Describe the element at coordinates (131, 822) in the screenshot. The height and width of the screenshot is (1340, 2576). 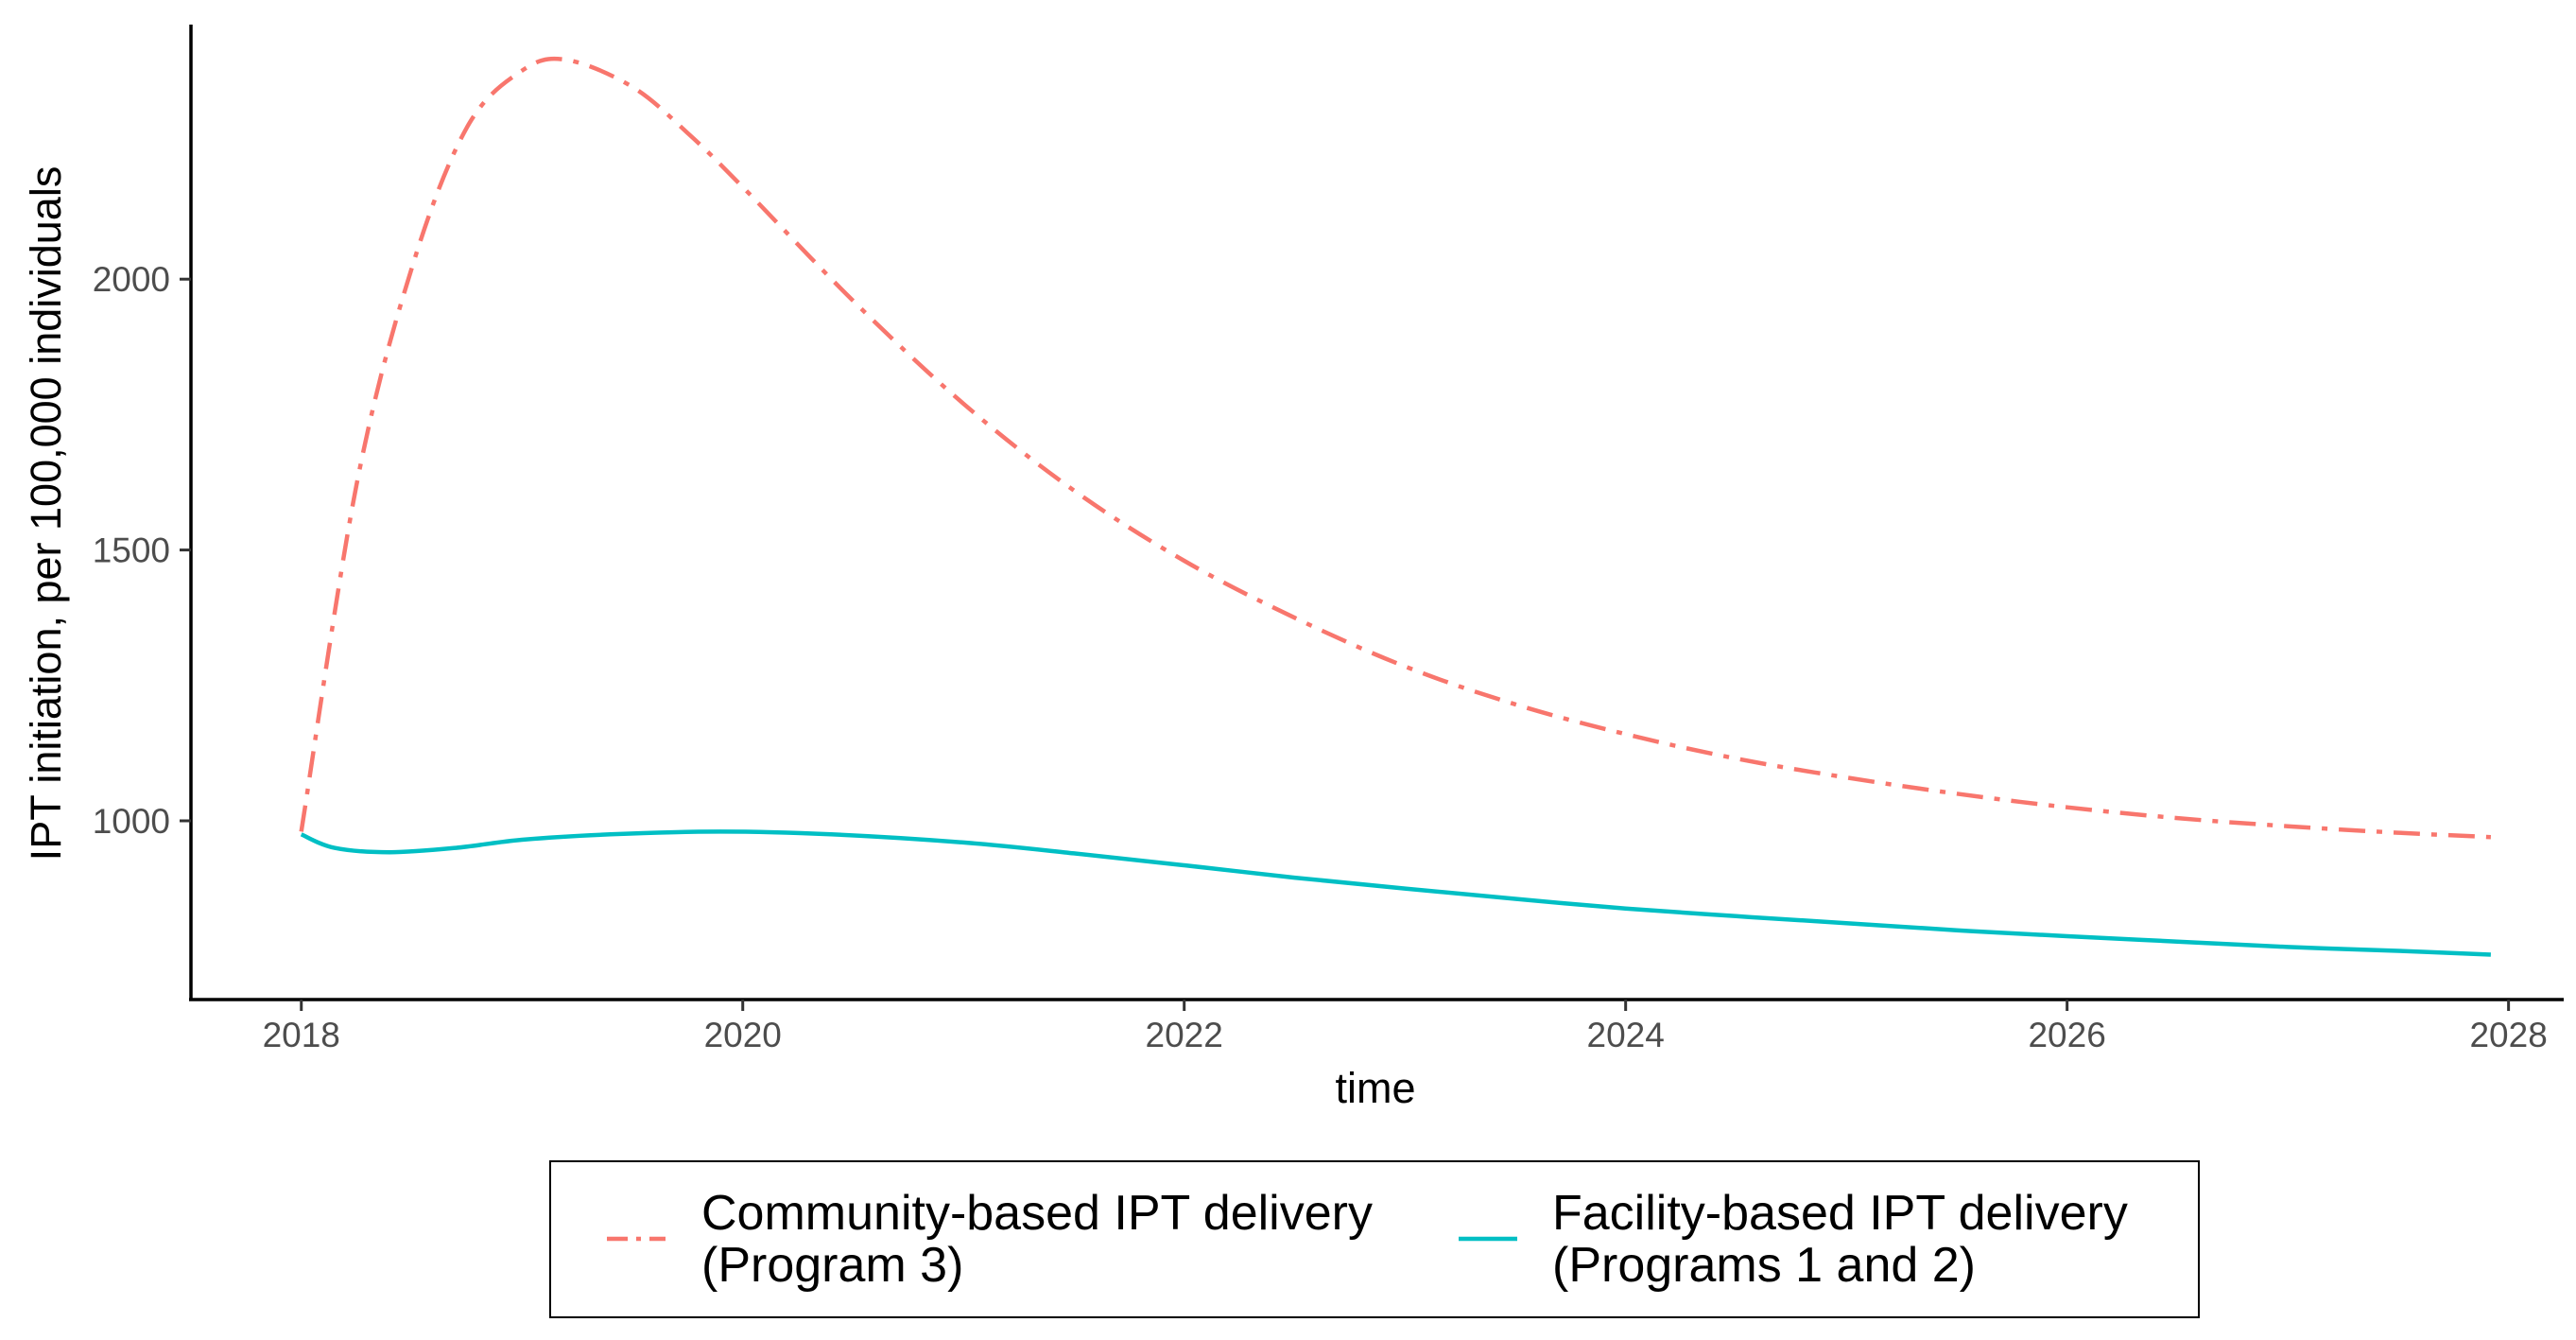
I see `y-tick-label: 1000` at that location.